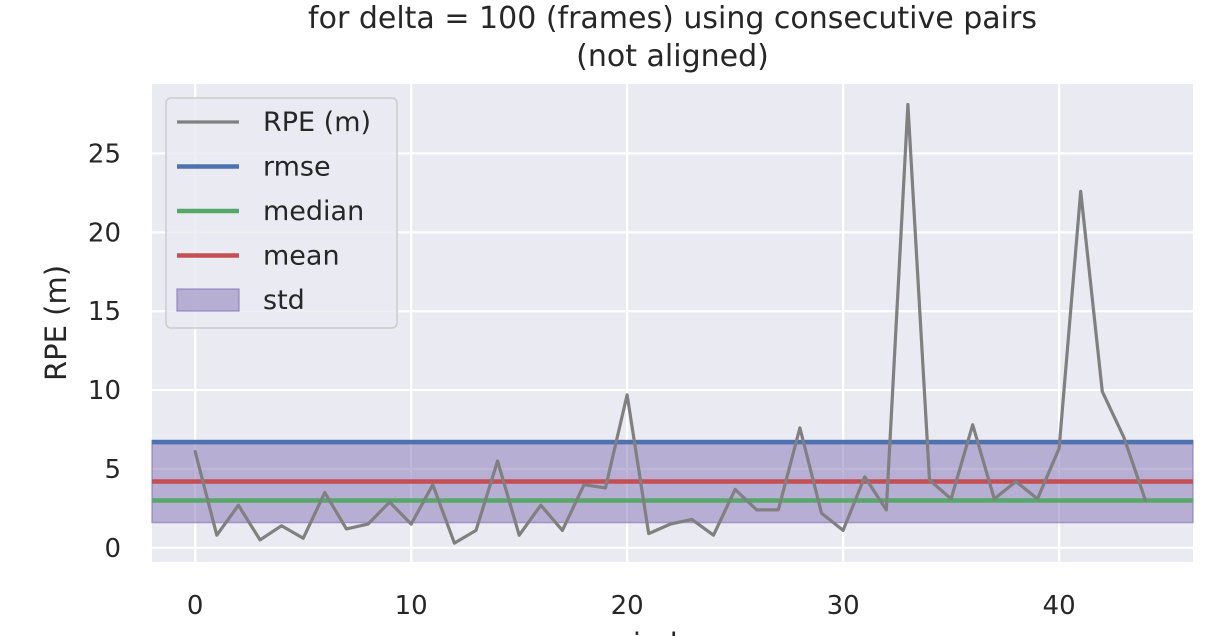 Image resolution: width=1232 pixels, height=636 pixels. What do you see at coordinates (104, 154) in the screenshot?
I see `y-tick-label: 25` at bounding box center [104, 154].